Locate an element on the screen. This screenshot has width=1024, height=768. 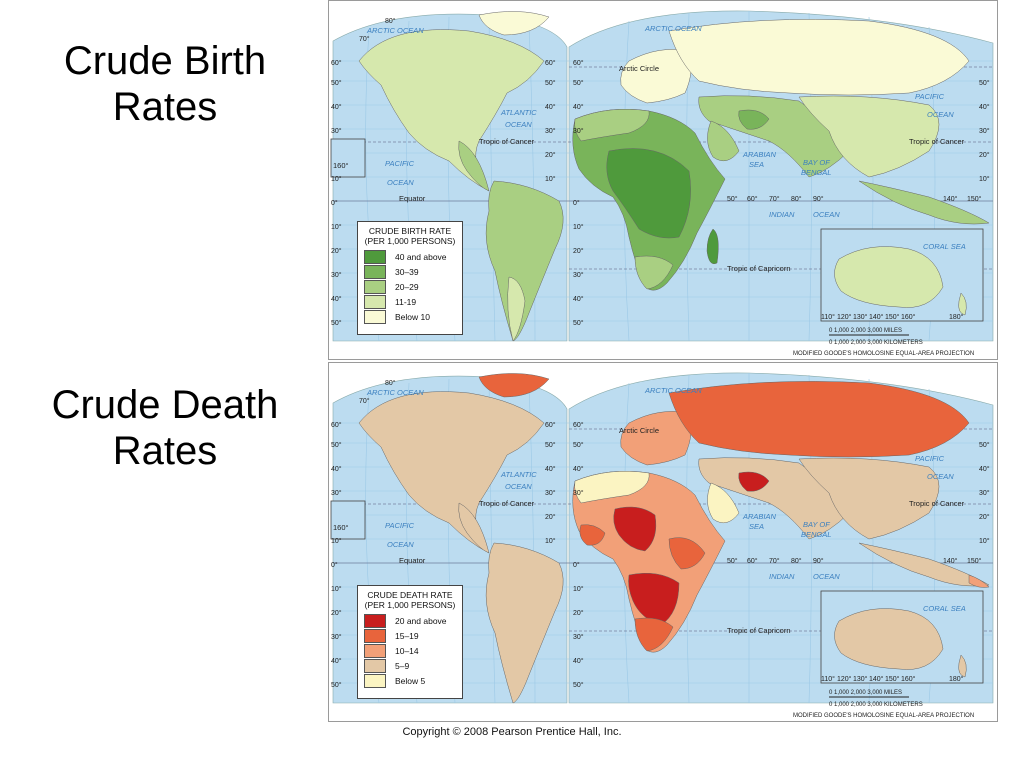
svg-text: 0° is located at coordinates (576, 203).